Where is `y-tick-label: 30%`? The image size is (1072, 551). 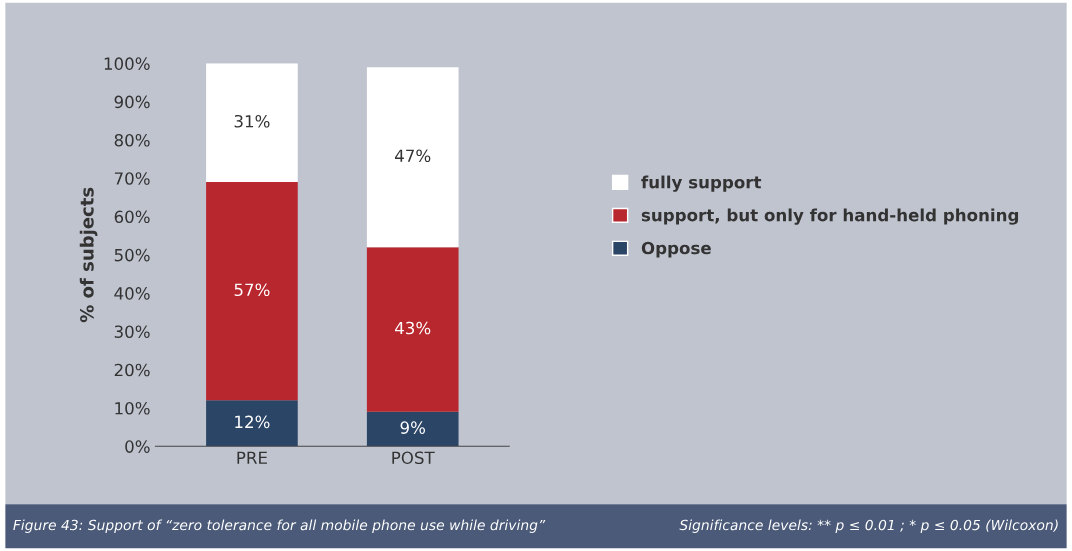
y-tick-label: 30% is located at coordinates (132, 331).